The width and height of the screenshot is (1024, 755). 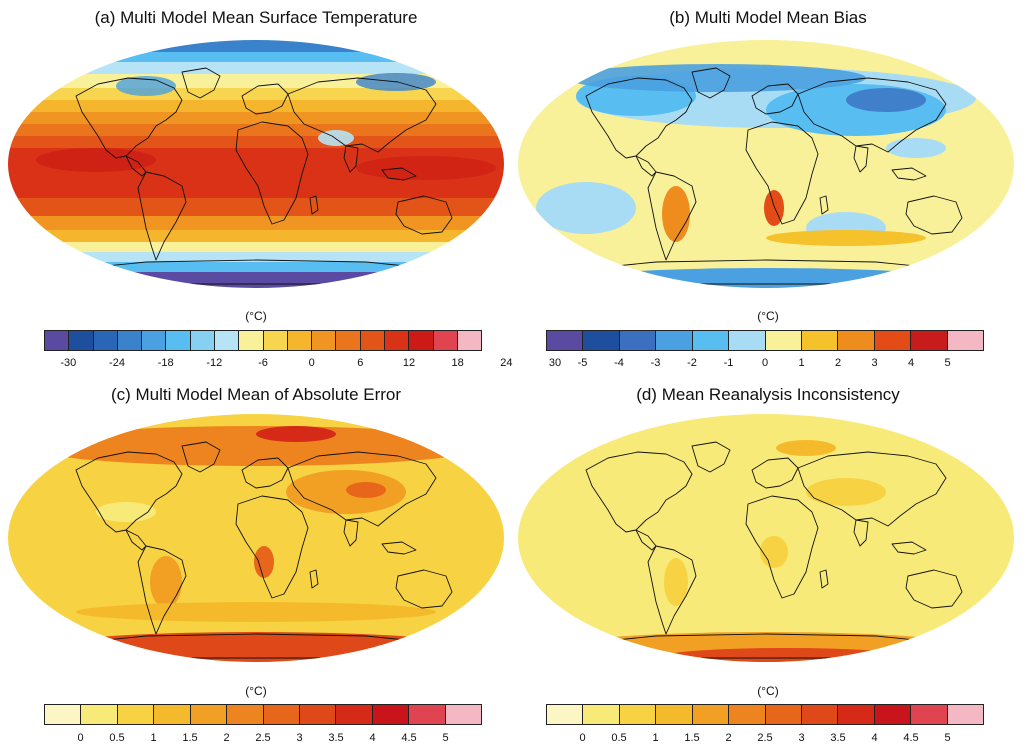 What do you see at coordinates (256, 691) in the screenshot?
I see `panel-c-unit-label: (°C)` at bounding box center [256, 691].